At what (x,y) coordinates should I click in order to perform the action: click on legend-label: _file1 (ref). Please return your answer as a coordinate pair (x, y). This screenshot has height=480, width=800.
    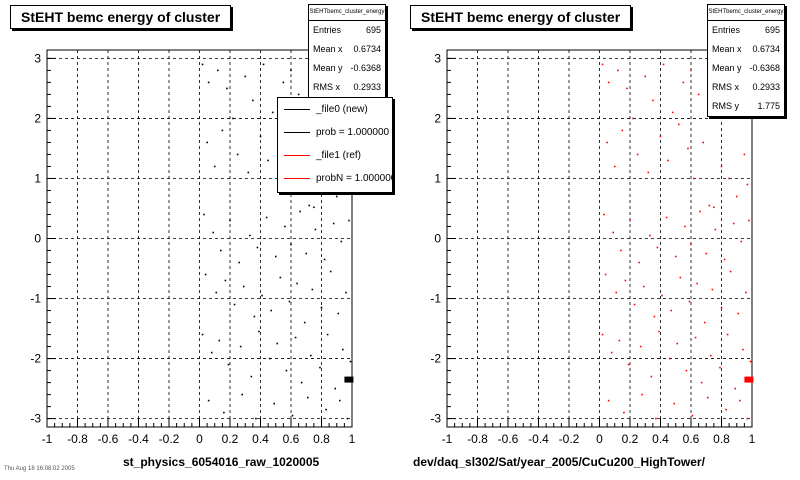
    Looking at the image, I should click on (339, 155).